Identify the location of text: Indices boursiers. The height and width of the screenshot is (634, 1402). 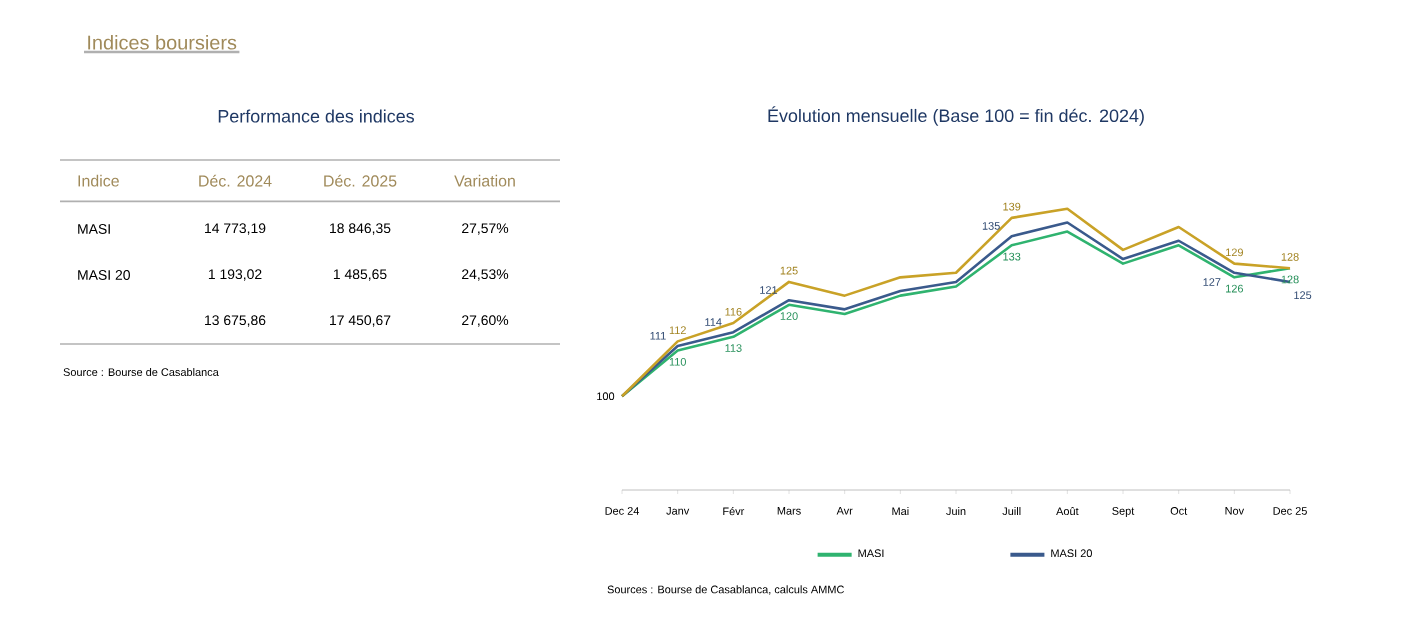
(162, 42).